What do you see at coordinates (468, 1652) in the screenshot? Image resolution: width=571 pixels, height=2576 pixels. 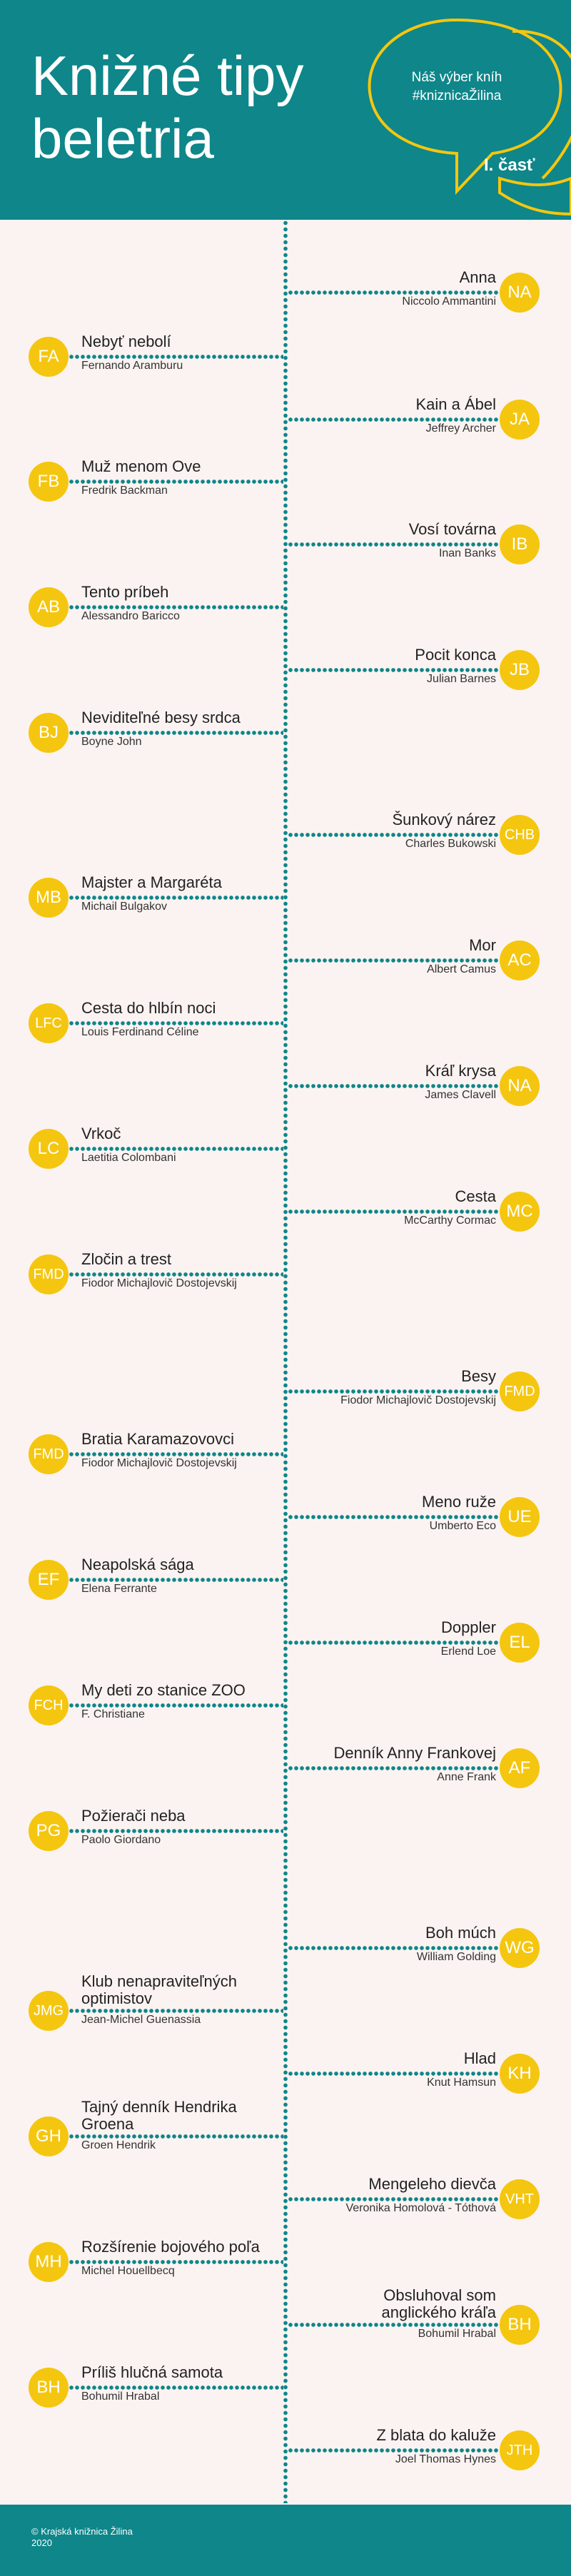 I see `book-author: Erlend Loe` at bounding box center [468, 1652].